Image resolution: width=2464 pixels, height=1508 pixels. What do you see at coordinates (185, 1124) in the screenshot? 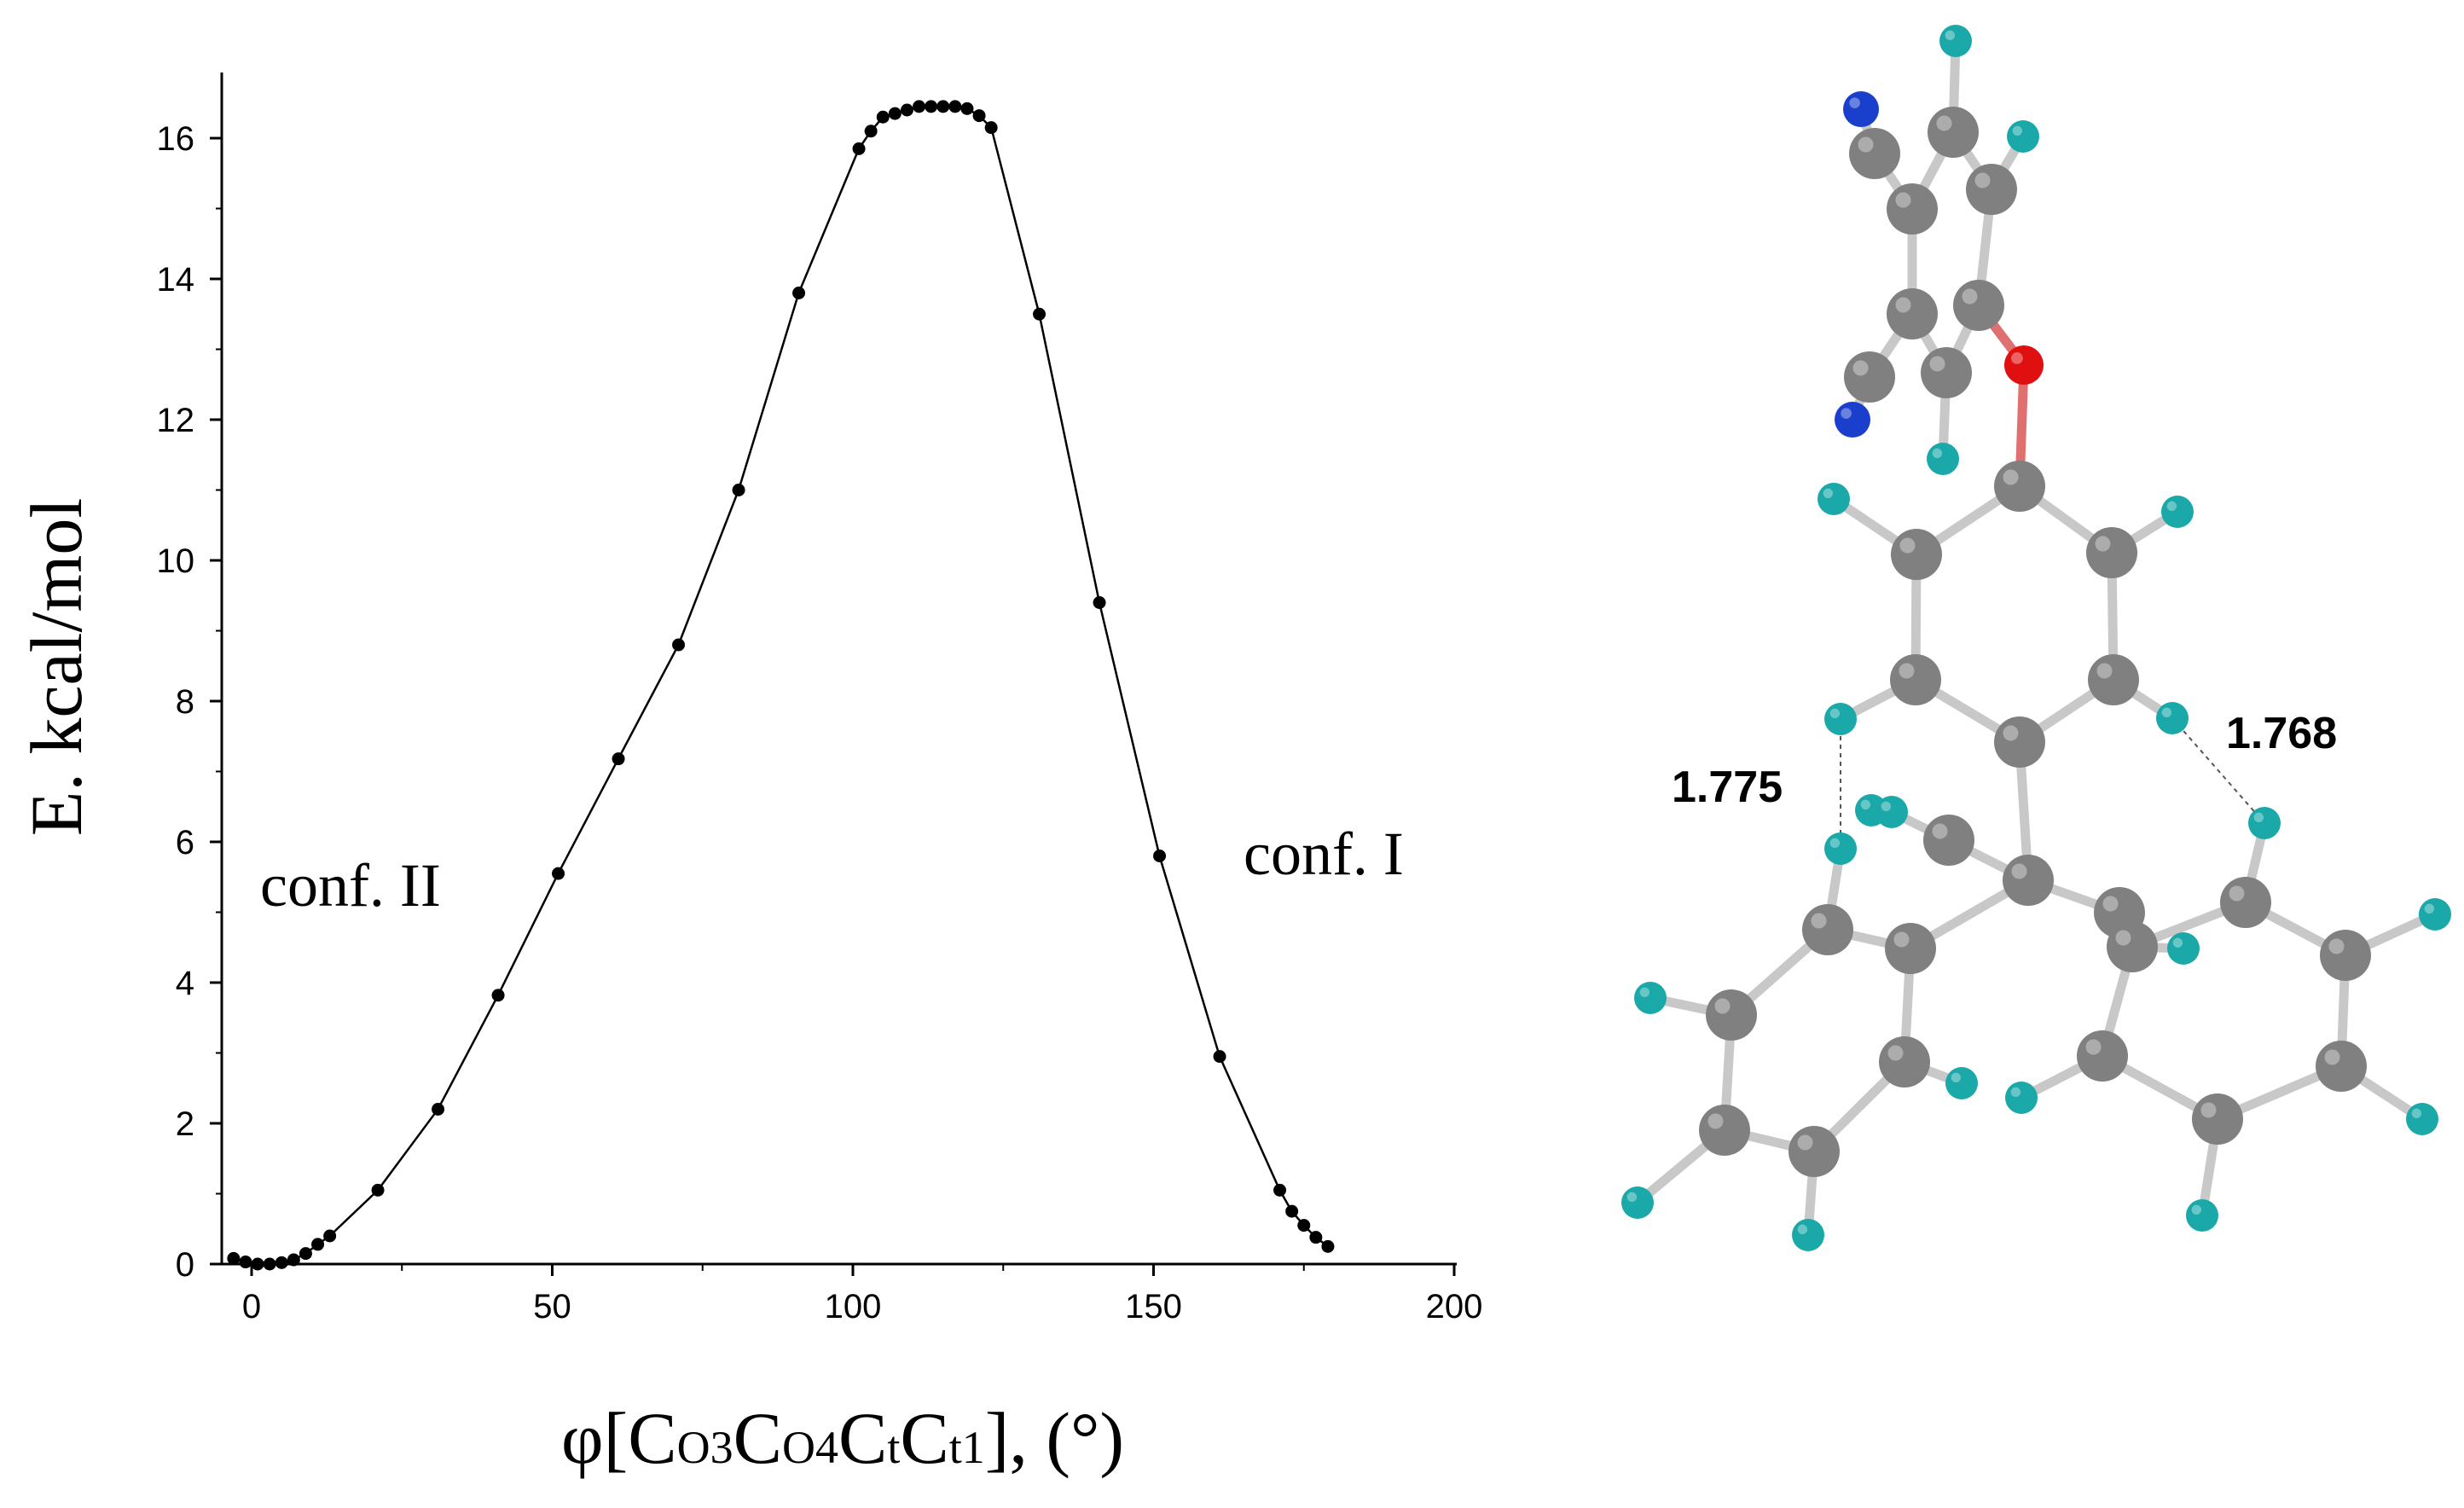
I see `y-tick-label-2: 2` at bounding box center [185, 1124].